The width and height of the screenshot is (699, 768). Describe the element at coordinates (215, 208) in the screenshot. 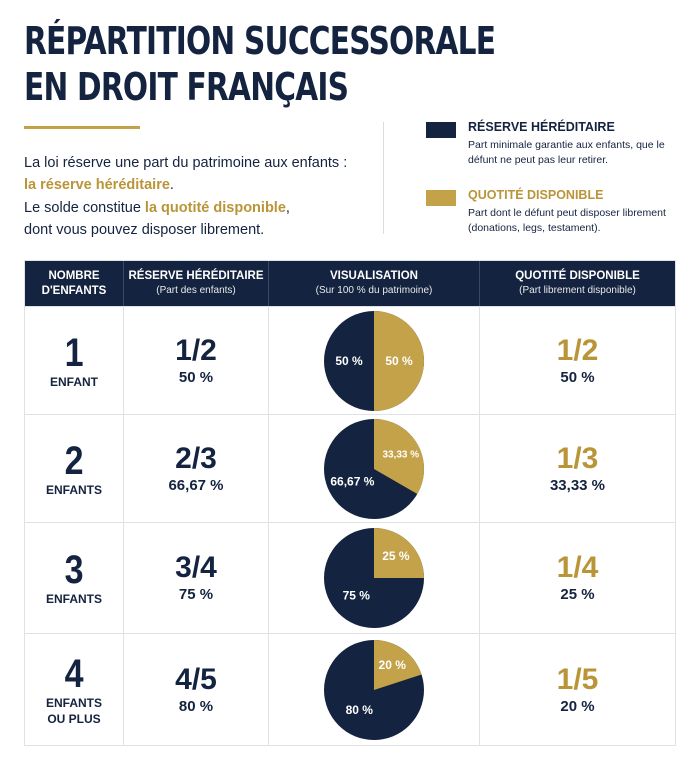

I see `intro-p2-highlight: la quotité disponible` at that location.